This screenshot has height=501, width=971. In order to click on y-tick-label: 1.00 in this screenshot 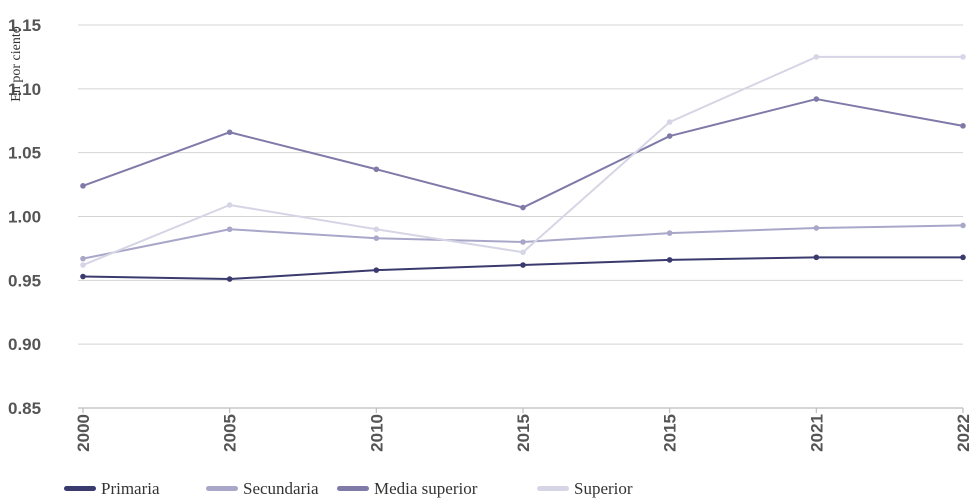, I will do `click(24, 217)`.